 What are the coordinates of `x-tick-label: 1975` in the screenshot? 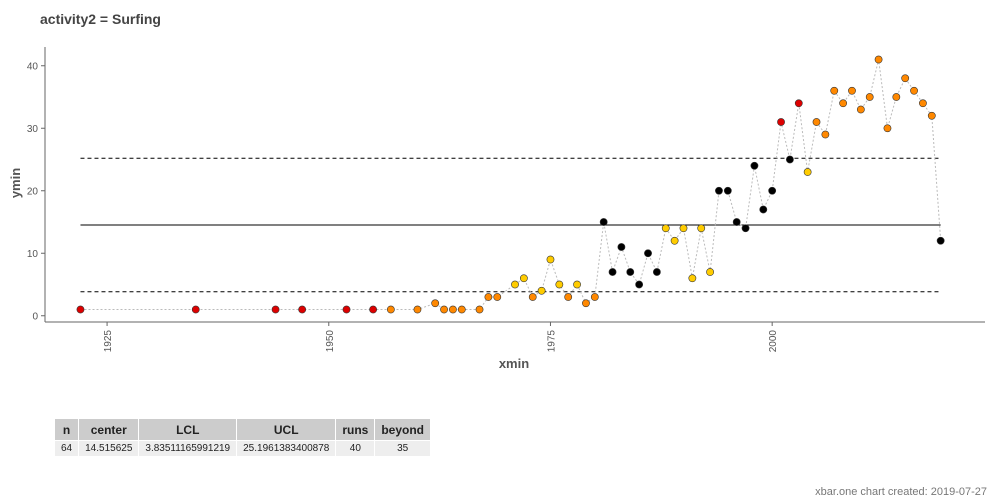 It's located at (551, 341).